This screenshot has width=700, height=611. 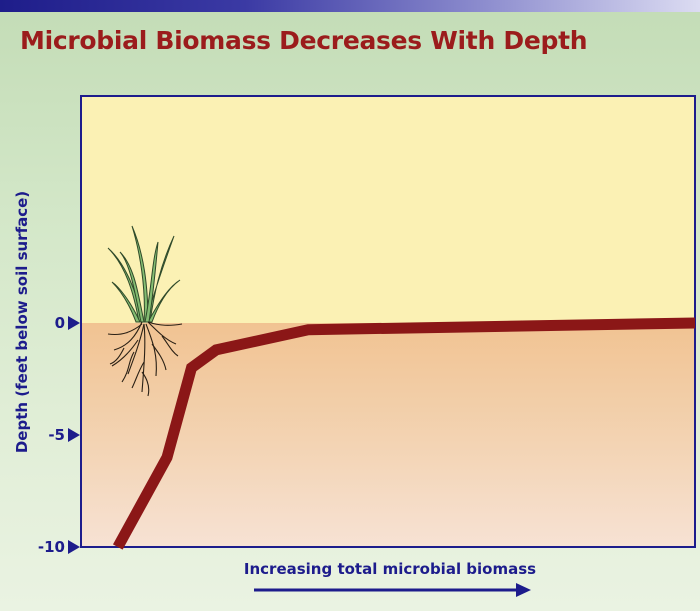 What do you see at coordinates (392, 590) in the screenshot?
I see `arrow-right-icon` at bounding box center [392, 590].